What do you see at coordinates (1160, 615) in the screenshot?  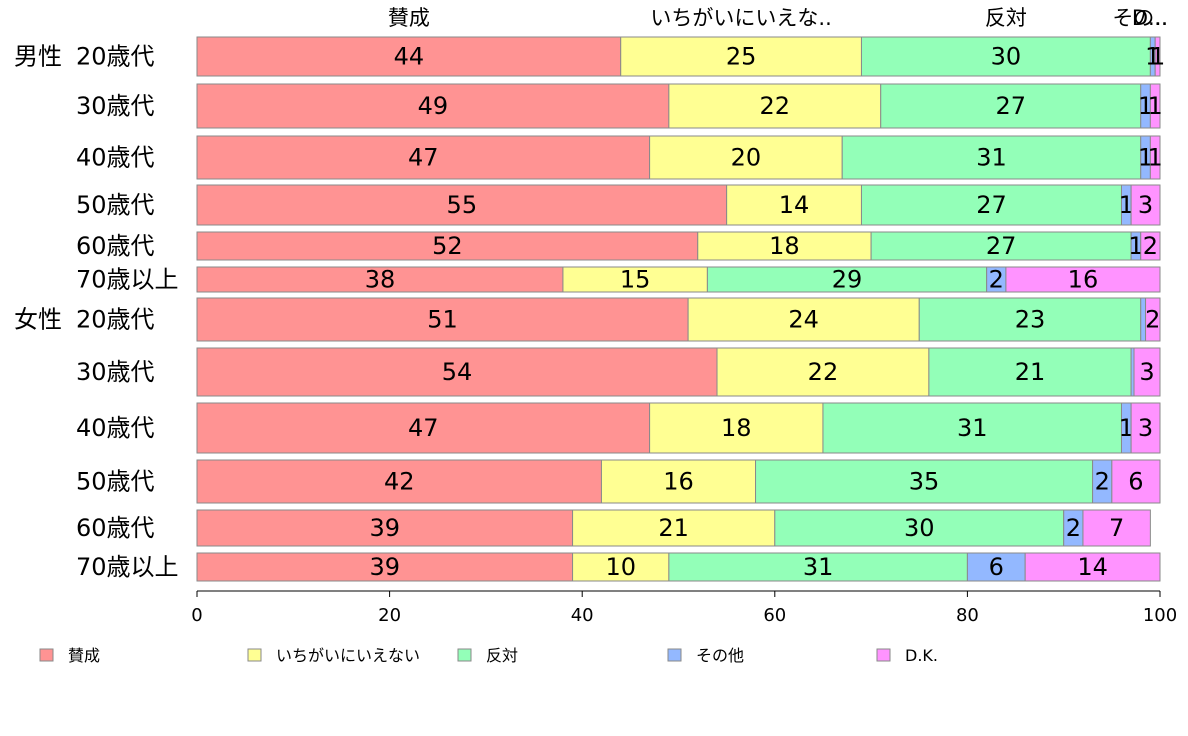 I see `x-tick-label: 100` at bounding box center [1160, 615].